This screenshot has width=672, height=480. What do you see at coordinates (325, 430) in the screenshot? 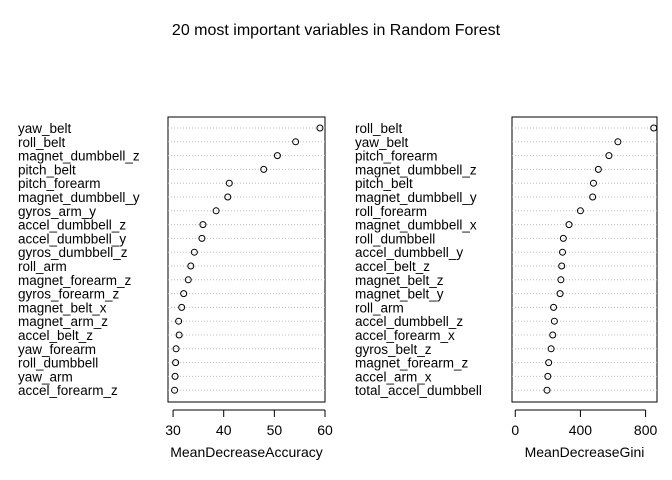
I see `x-tick-label: 60` at bounding box center [325, 430].